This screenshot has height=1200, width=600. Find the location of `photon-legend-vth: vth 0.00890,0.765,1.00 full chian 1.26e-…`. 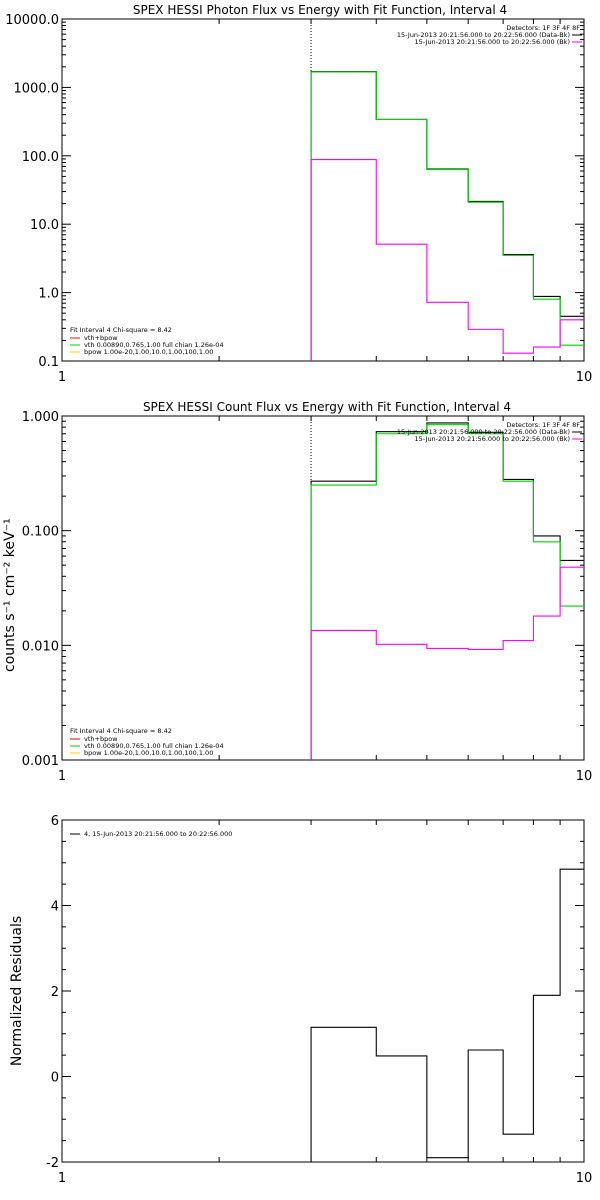

photon-legend-vth: vth 0.00890,0.765,1.00 full chian 1.26e-… is located at coordinates (154, 345).